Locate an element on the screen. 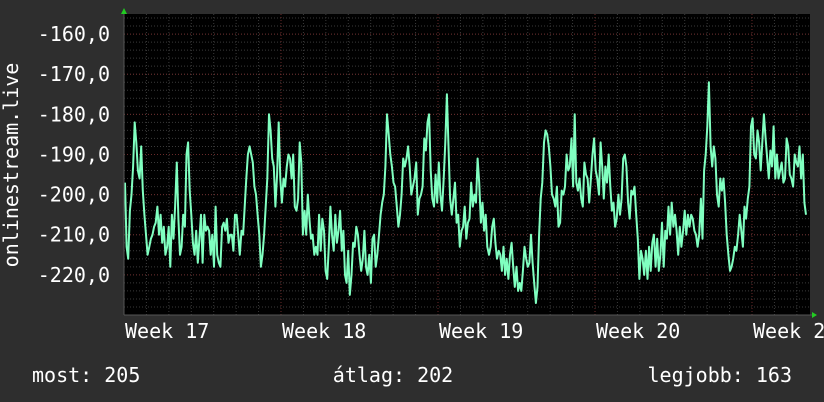 The image size is (824, 402). y-tick-label: -190,0 is located at coordinates (74, 154).